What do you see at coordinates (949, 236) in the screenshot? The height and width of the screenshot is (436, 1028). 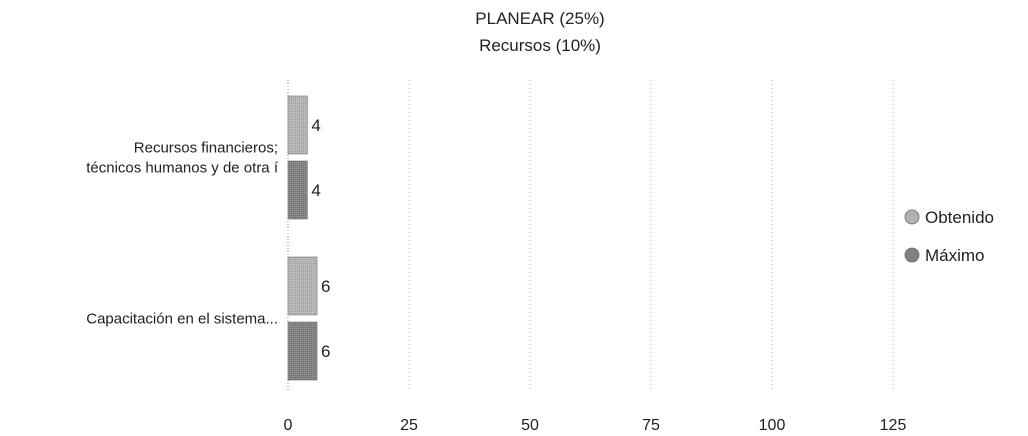 I see `legend: Obtenido Máximo` at bounding box center [949, 236].